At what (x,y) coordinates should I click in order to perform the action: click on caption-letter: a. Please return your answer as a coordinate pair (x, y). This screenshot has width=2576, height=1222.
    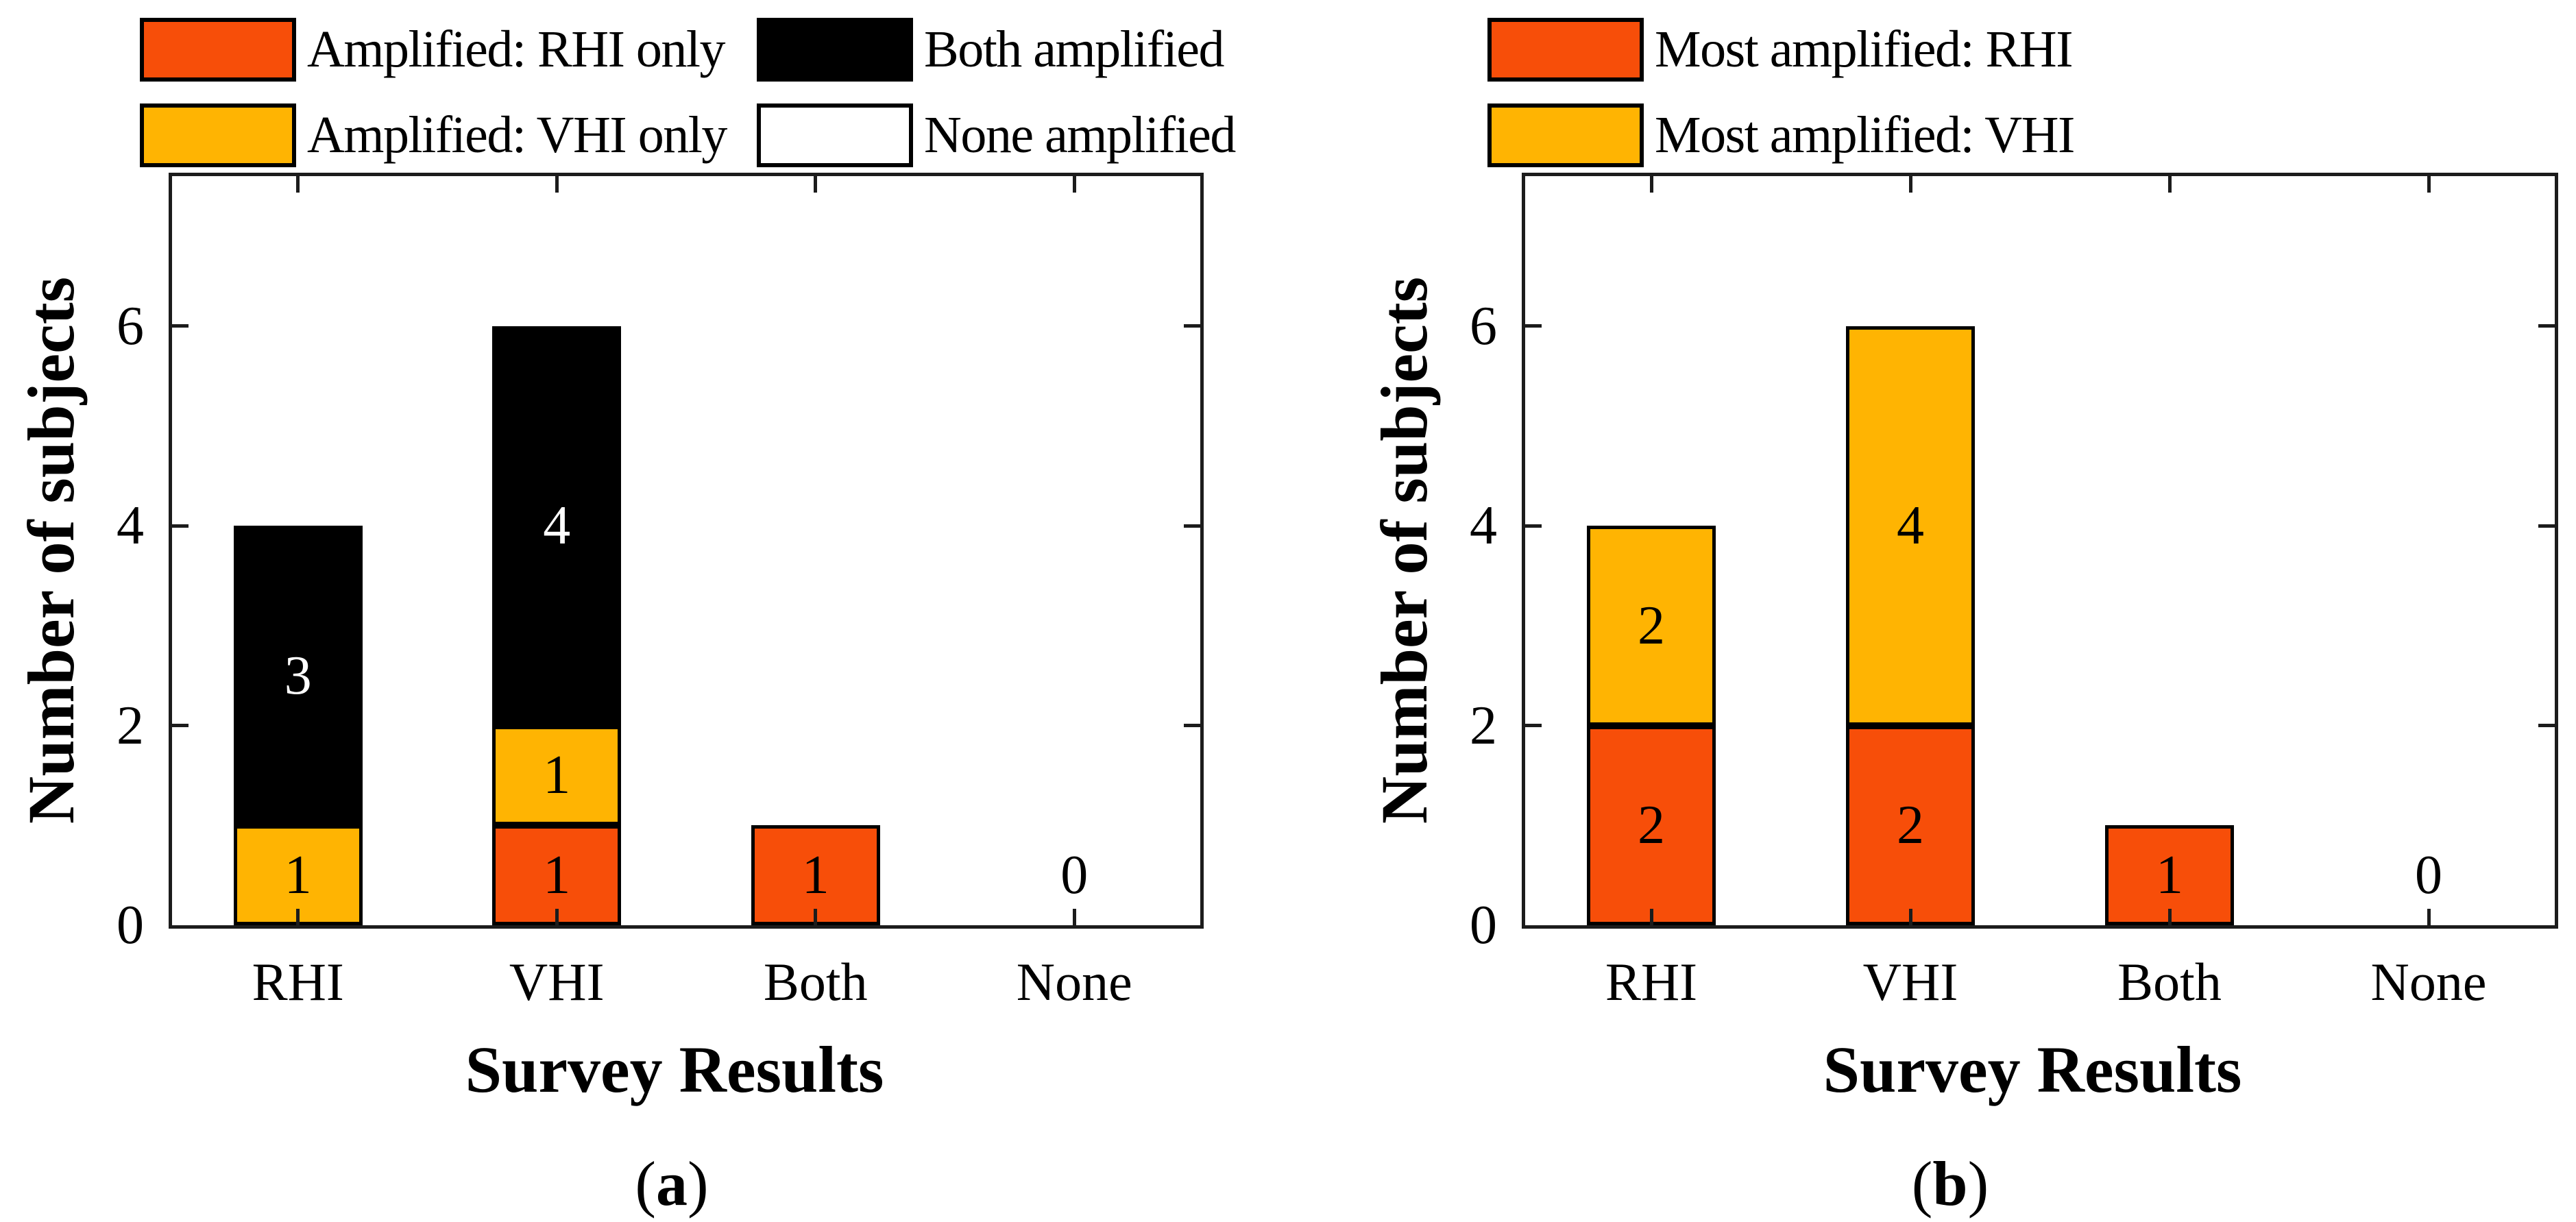
    Looking at the image, I should click on (672, 1184).